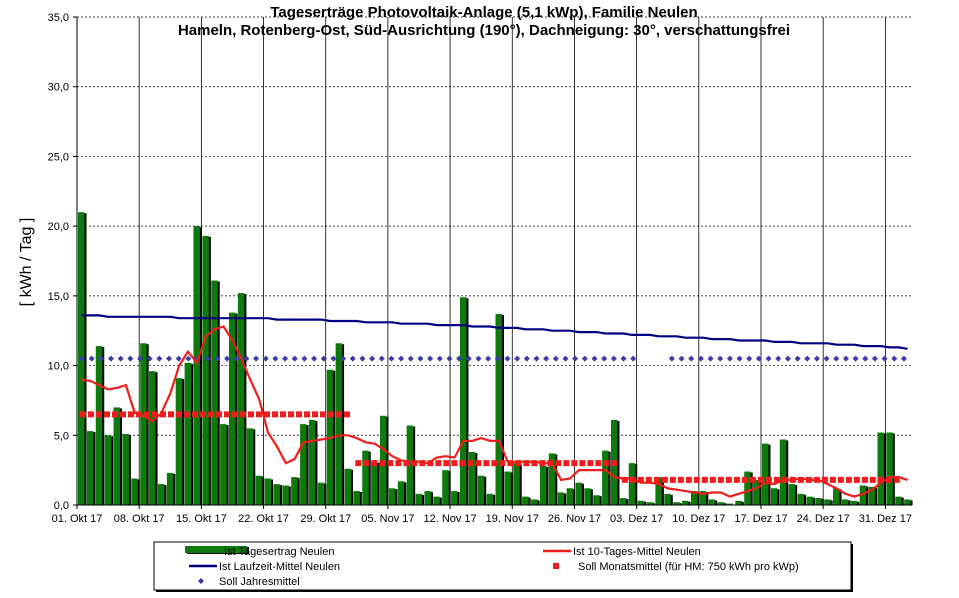  What do you see at coordinates (885, 519) in the screenshot?
I see `x-tick-label: 31. Dez 17` at bounding box center [885, 519].